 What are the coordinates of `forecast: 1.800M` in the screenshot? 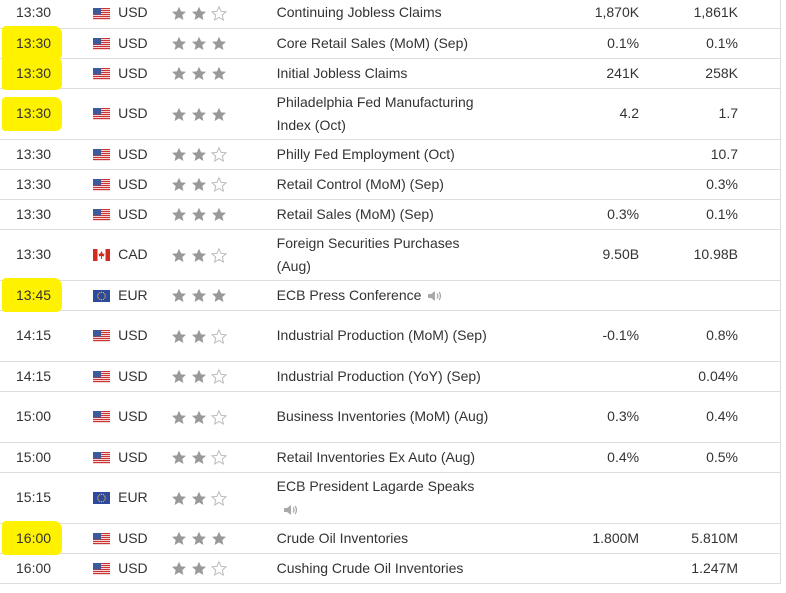 It's located at (616, 537).